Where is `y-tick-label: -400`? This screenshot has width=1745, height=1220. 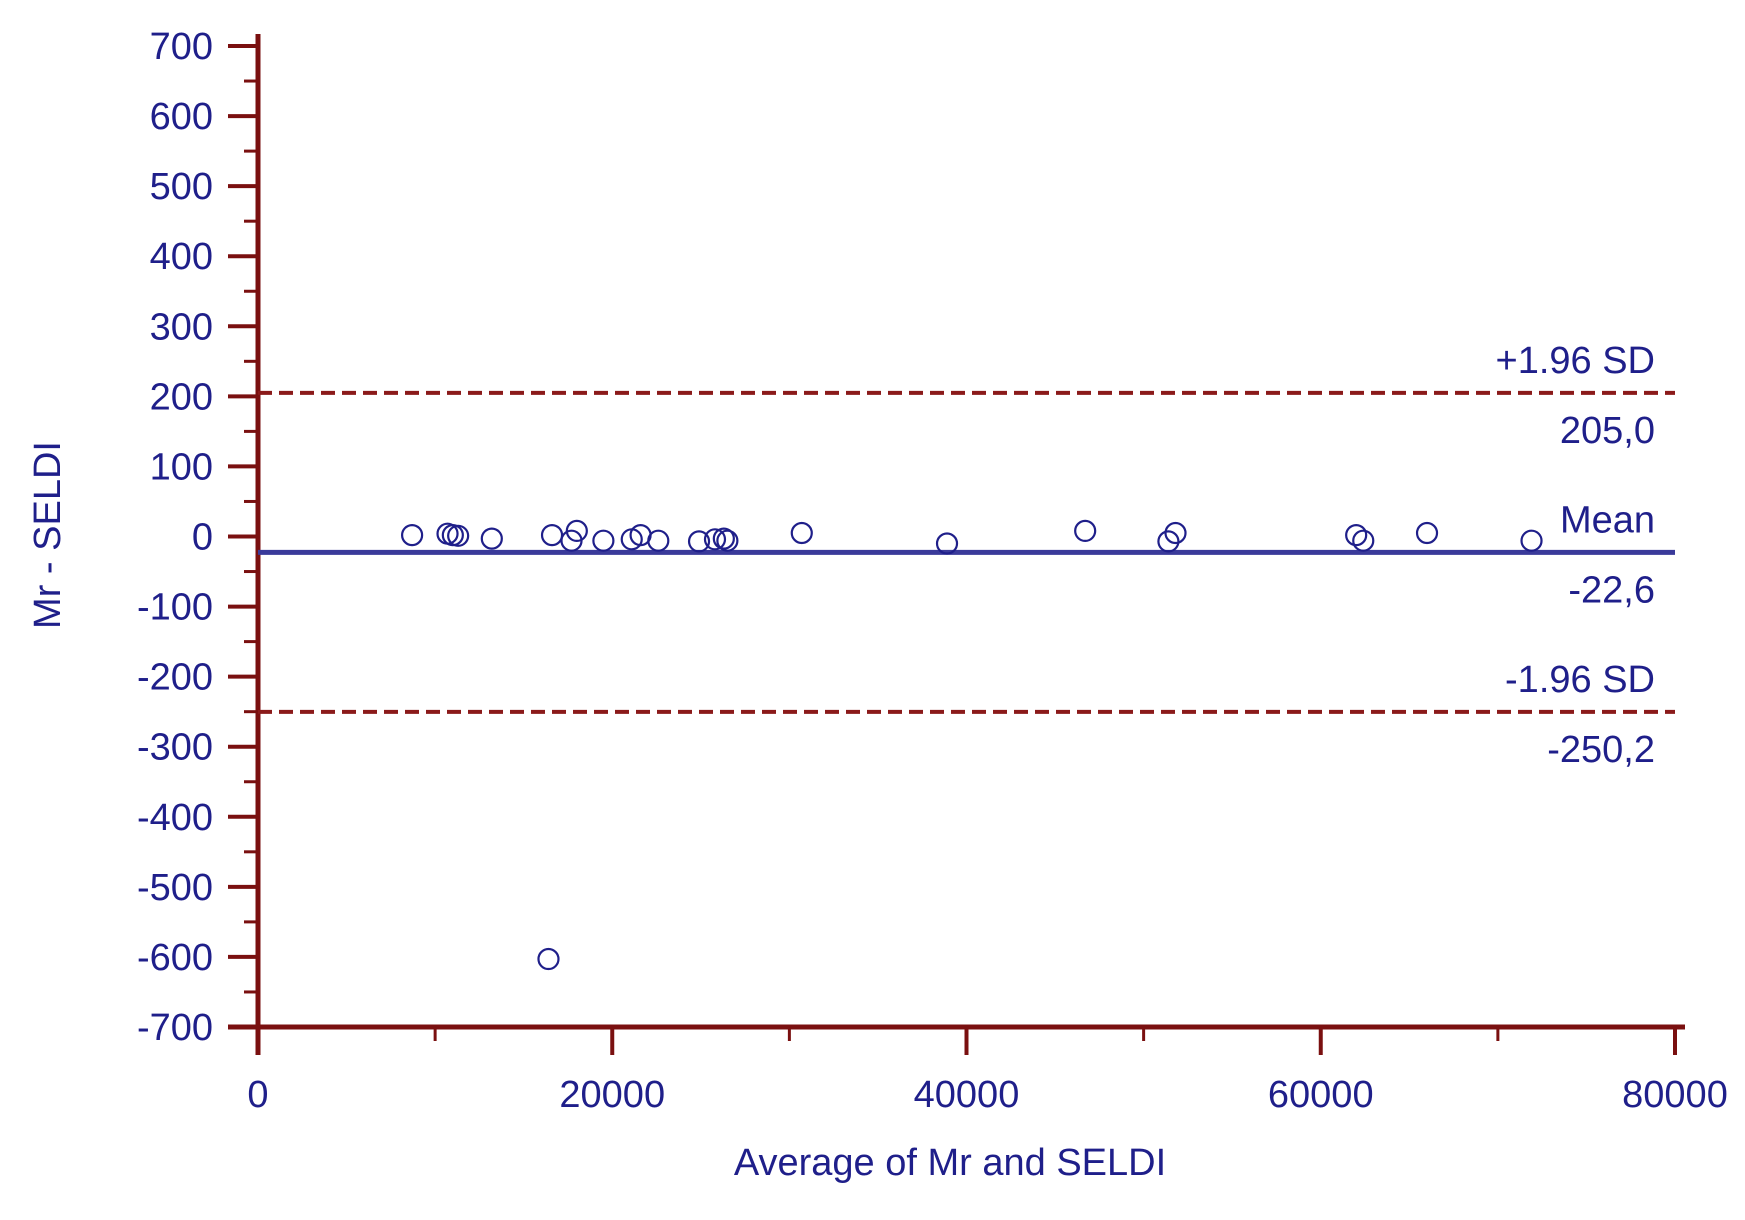
y-tick-label: -400 is located at coordinates (175, 818).